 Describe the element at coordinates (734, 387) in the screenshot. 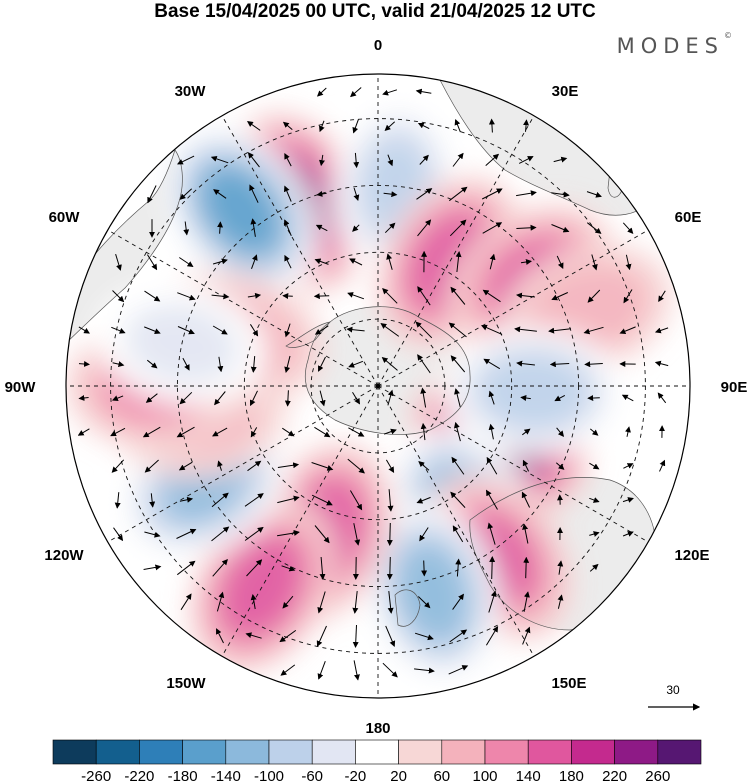

I see `lon-label-90e: 90E` at that location.